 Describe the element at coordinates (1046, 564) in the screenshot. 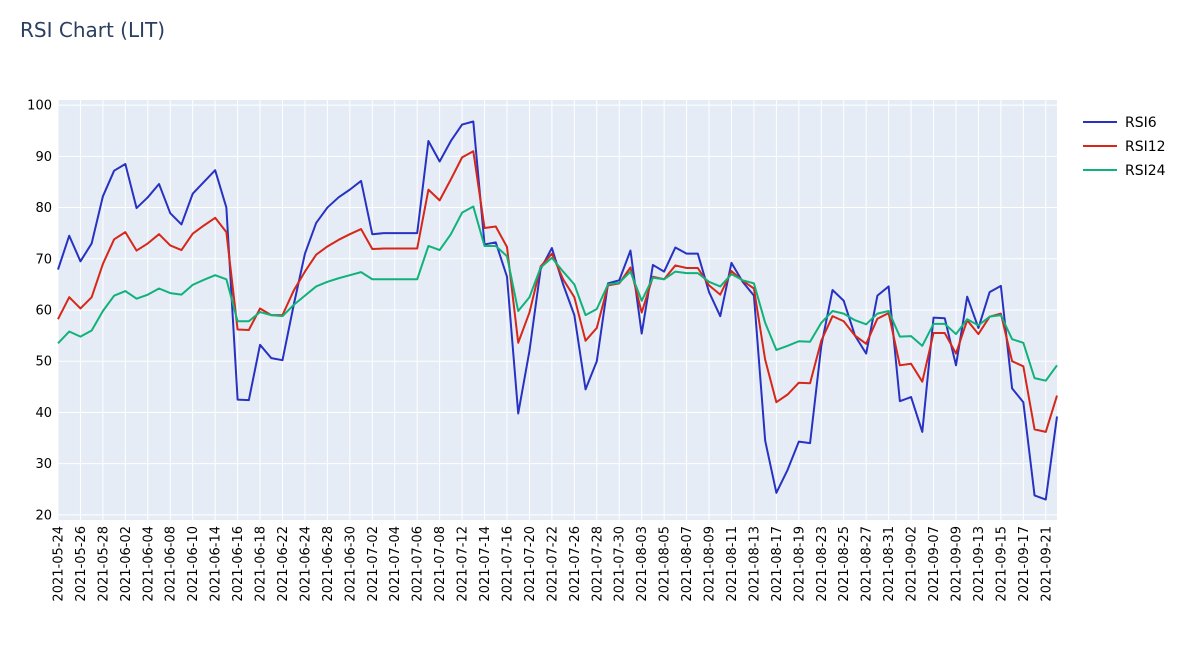

I see `x-tick-label: 2021-09-21` at that location.